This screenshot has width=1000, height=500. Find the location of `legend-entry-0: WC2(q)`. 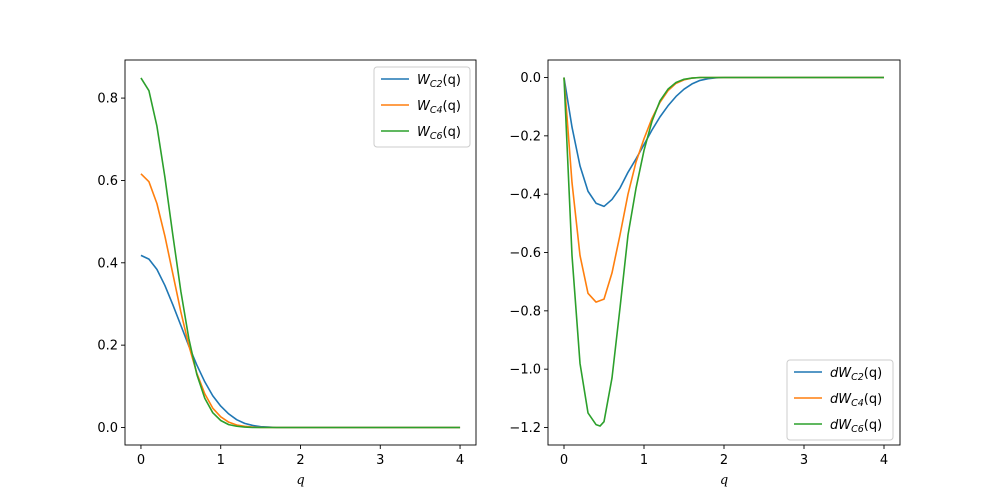

legend-entry-0: WC2(q) is located at coordinates (439, 81).